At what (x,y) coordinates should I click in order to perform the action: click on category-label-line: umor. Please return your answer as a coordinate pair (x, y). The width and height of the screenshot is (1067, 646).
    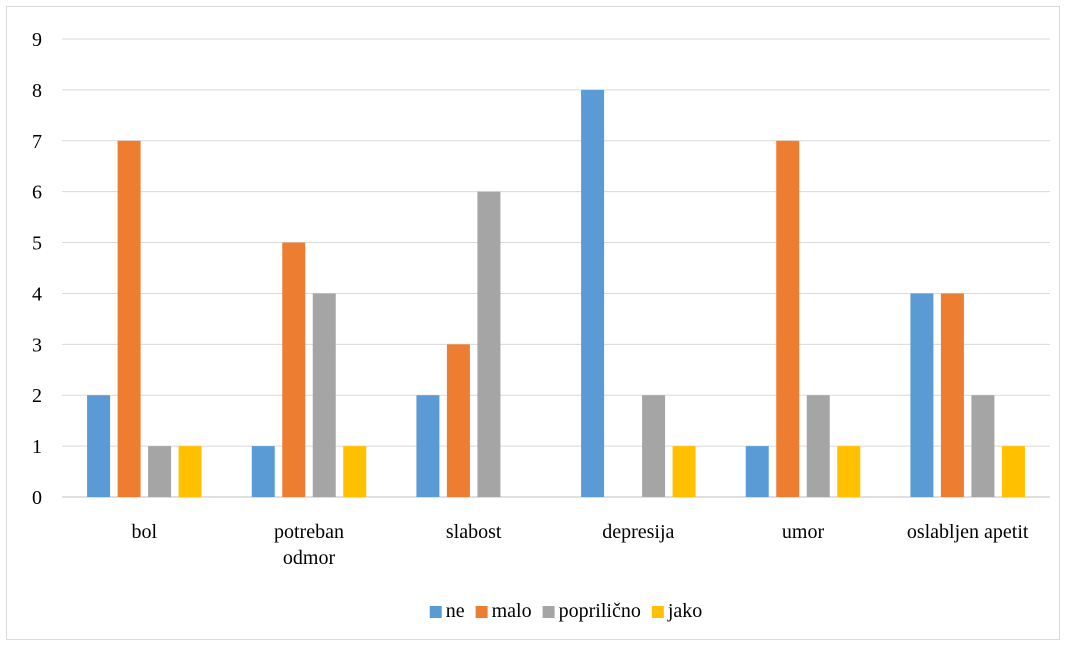
    Looking at the image, I should click on (803, 532).